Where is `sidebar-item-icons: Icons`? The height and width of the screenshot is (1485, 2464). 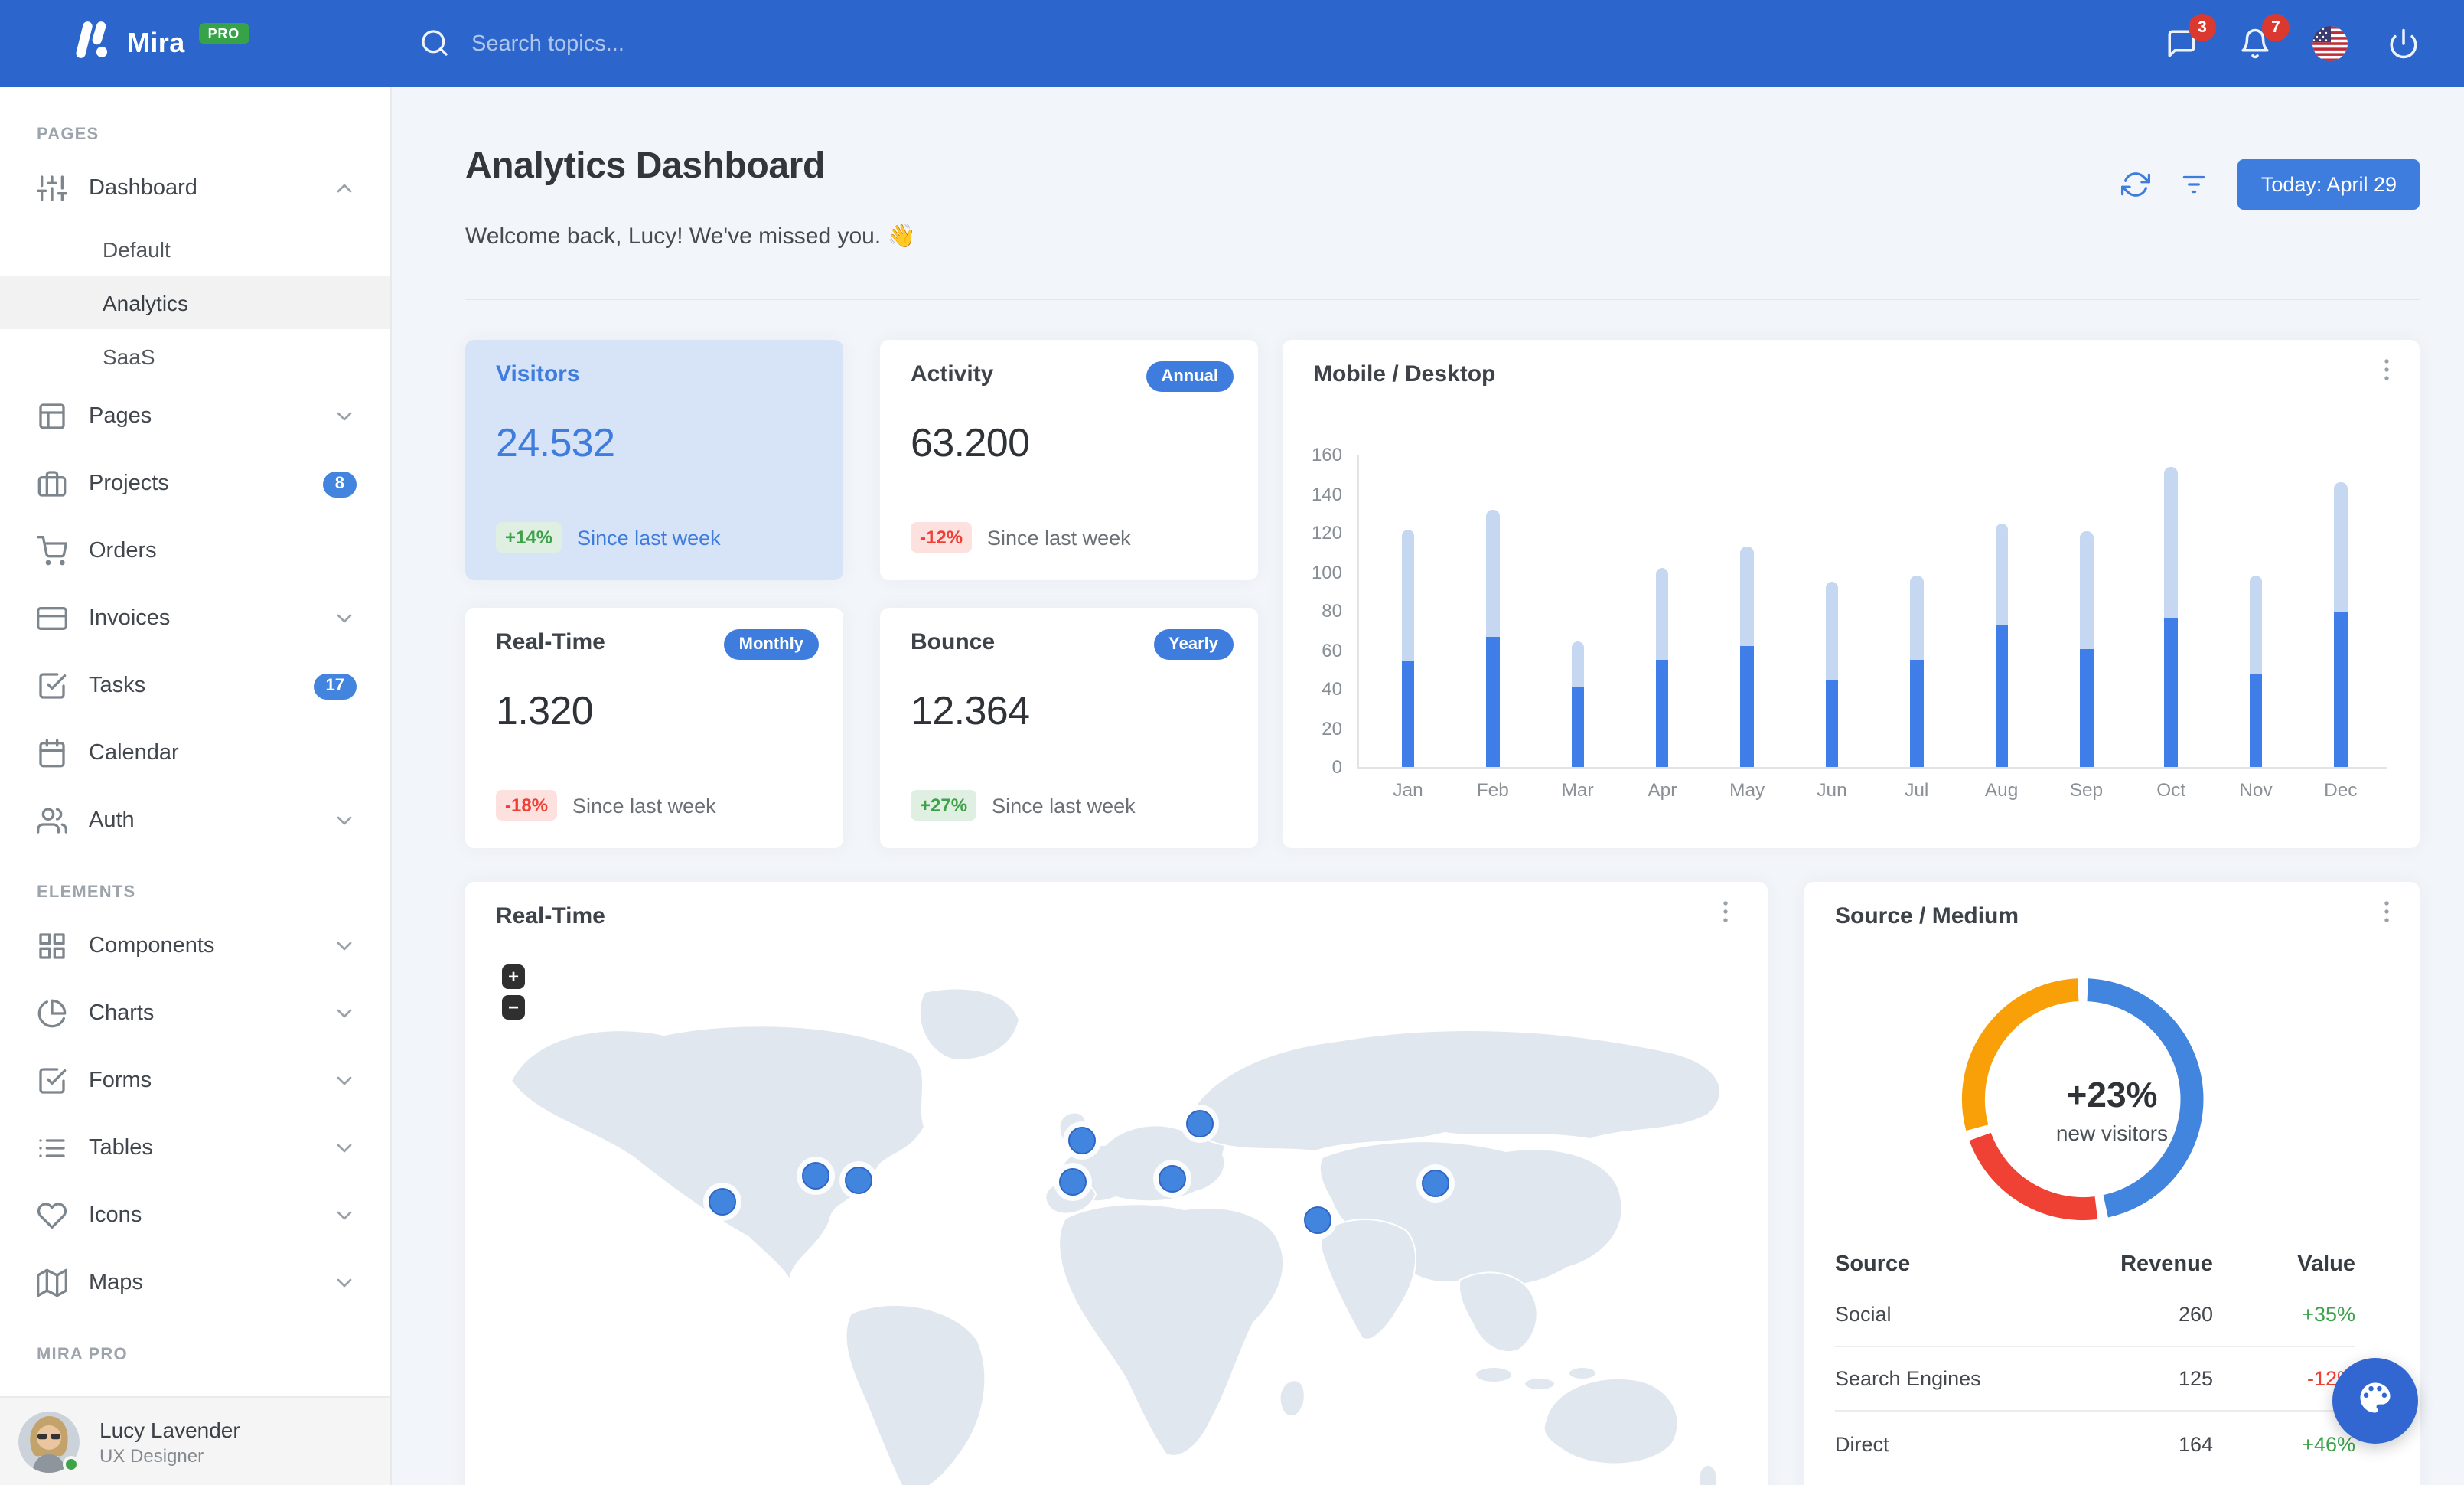 sidebar-item-icons: Icons is located at coordinates (195, 1215).